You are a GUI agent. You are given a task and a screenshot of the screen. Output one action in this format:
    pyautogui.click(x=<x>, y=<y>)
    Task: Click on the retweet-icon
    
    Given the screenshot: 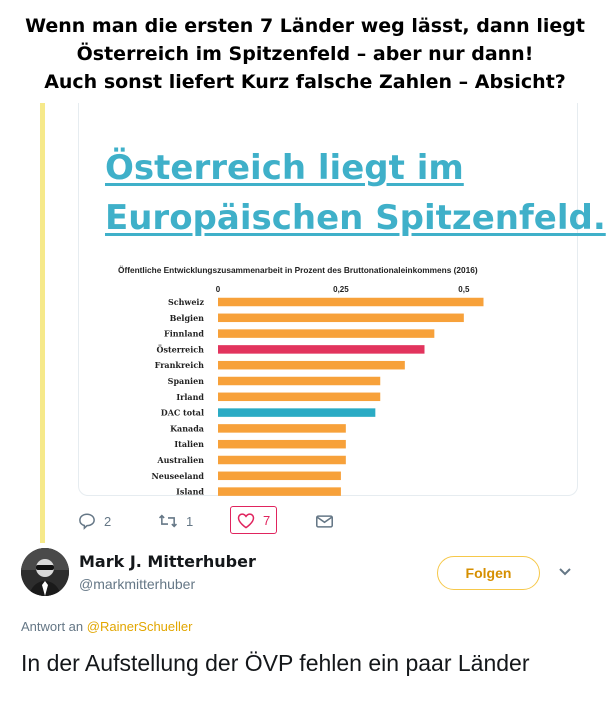 What is the action you would take?
    pyautogui.click(x=168, y=521)
    